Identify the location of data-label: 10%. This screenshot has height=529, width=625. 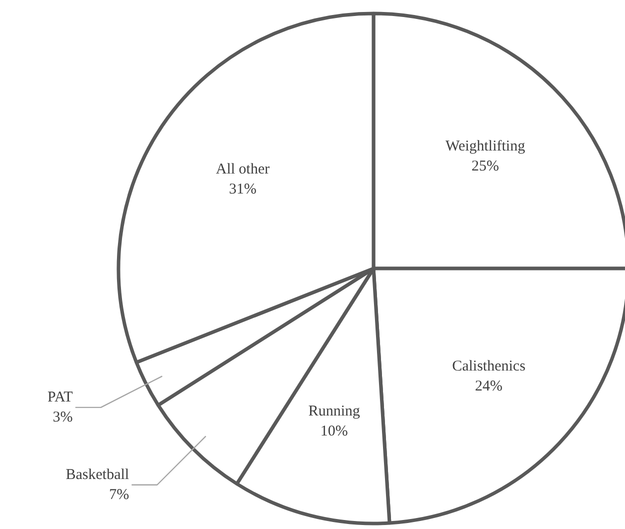
(334, 432).